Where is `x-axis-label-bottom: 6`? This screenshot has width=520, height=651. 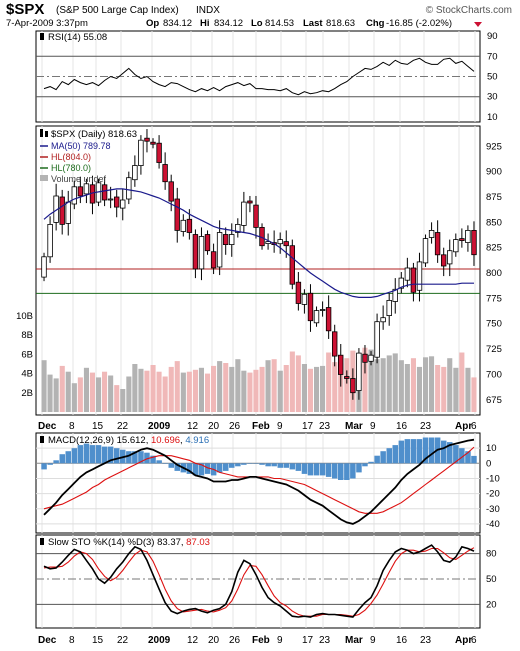
x-axis-label-bottom: 6 is located at coordinates (474, 640).